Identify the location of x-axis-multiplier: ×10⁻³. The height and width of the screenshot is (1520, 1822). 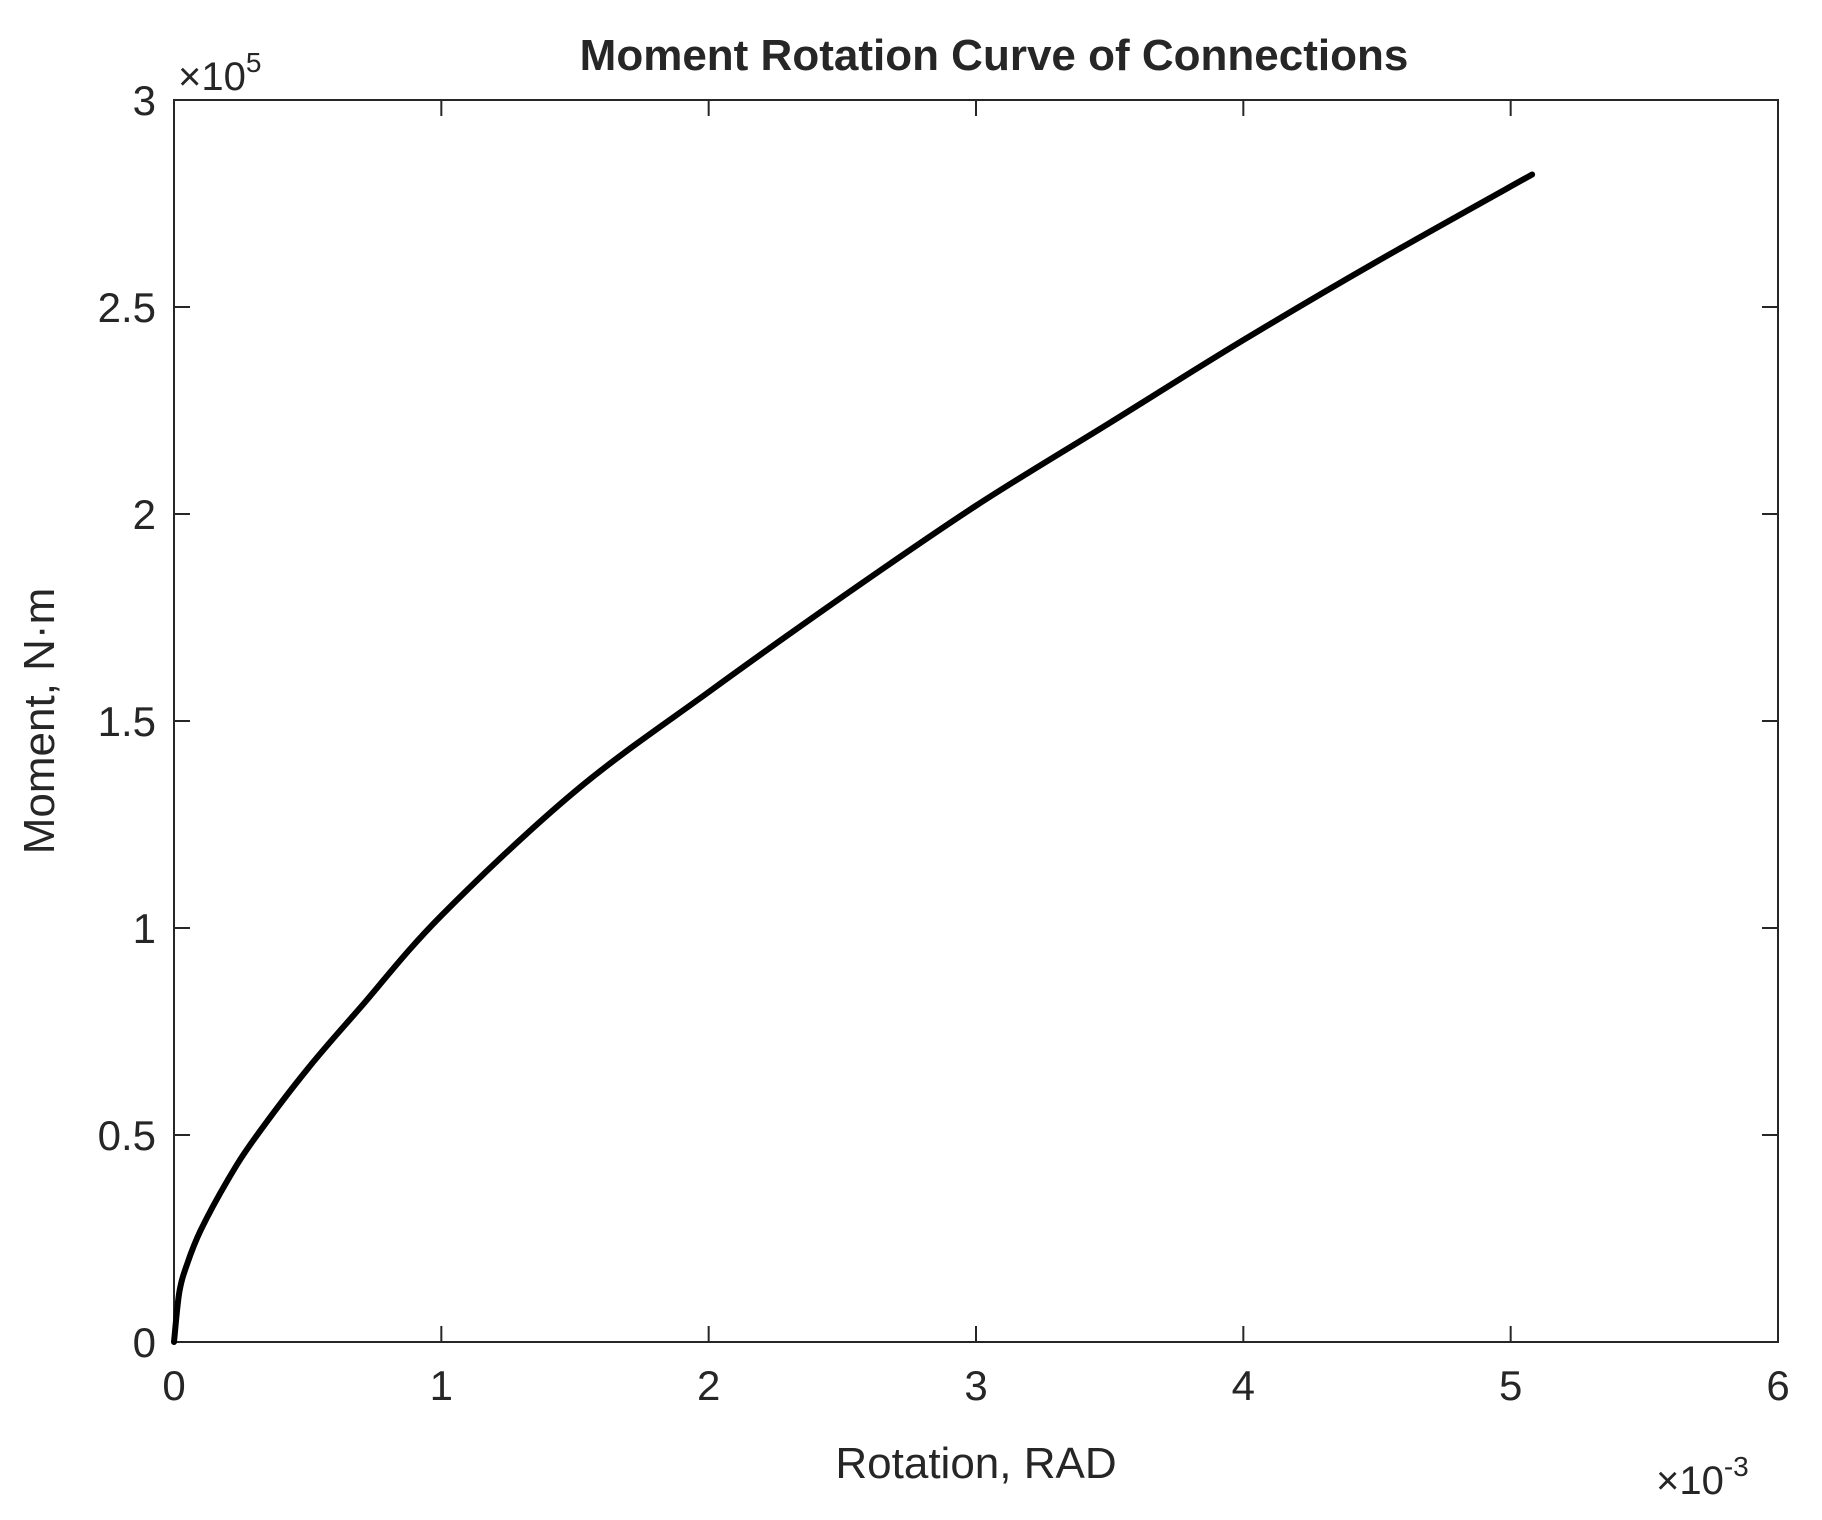
(1702, 1477).